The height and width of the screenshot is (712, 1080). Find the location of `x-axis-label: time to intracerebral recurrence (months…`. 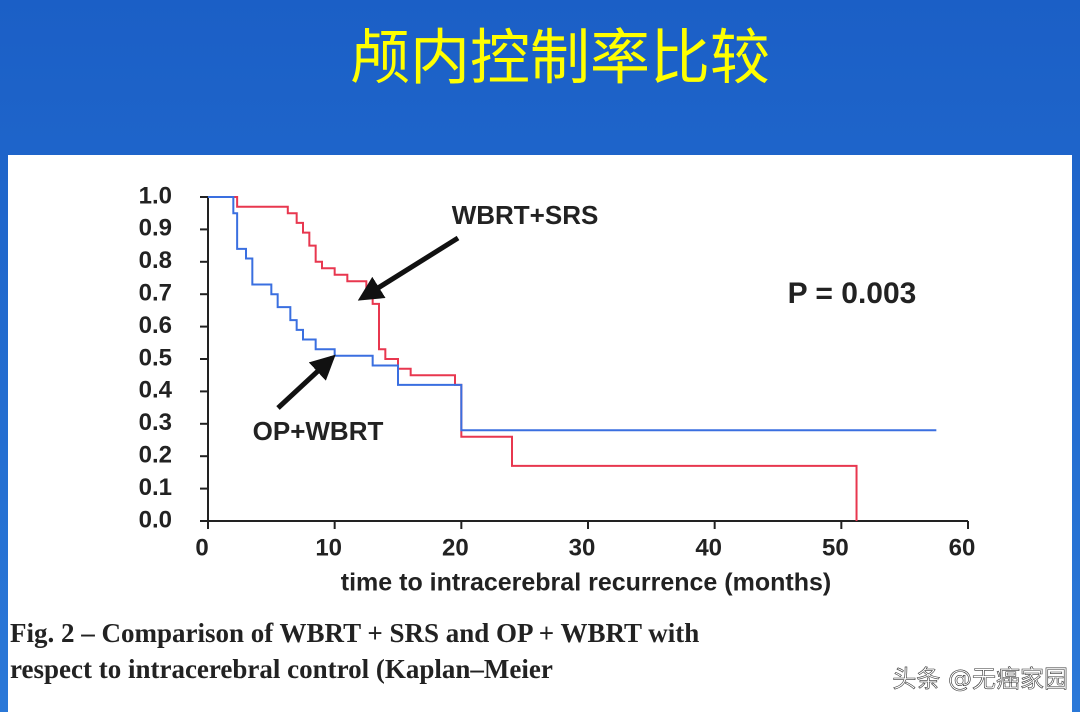

x-axis-label: time to intracerebral recurrence (months… is located at coordinates (586, 583).